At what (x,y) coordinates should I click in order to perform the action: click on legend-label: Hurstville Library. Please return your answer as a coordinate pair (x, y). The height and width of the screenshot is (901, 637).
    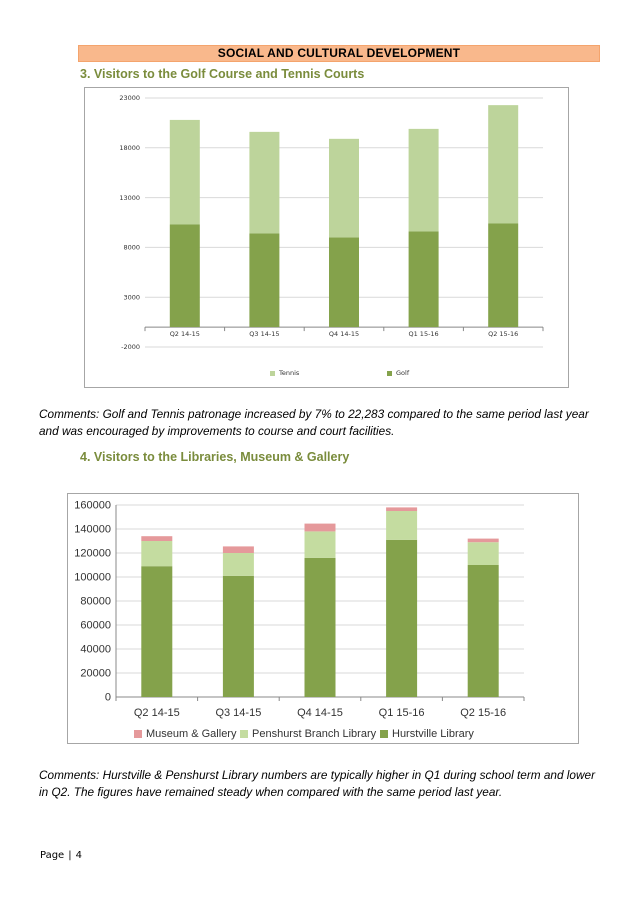
    Looking at the image, I should click on (433, 734).